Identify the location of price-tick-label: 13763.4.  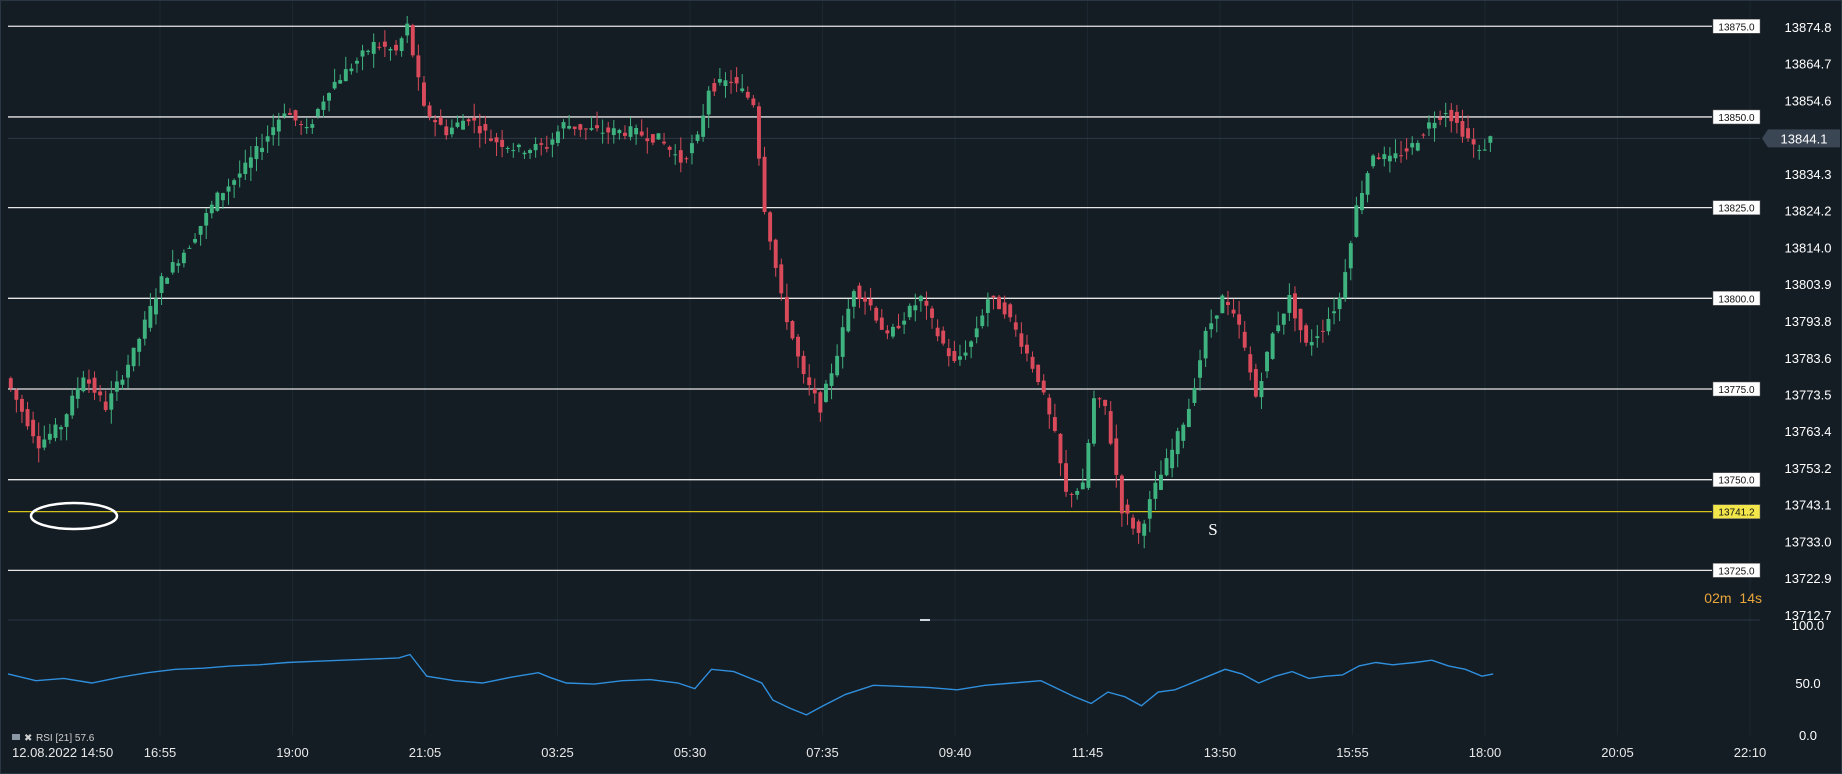
(1808, 431).